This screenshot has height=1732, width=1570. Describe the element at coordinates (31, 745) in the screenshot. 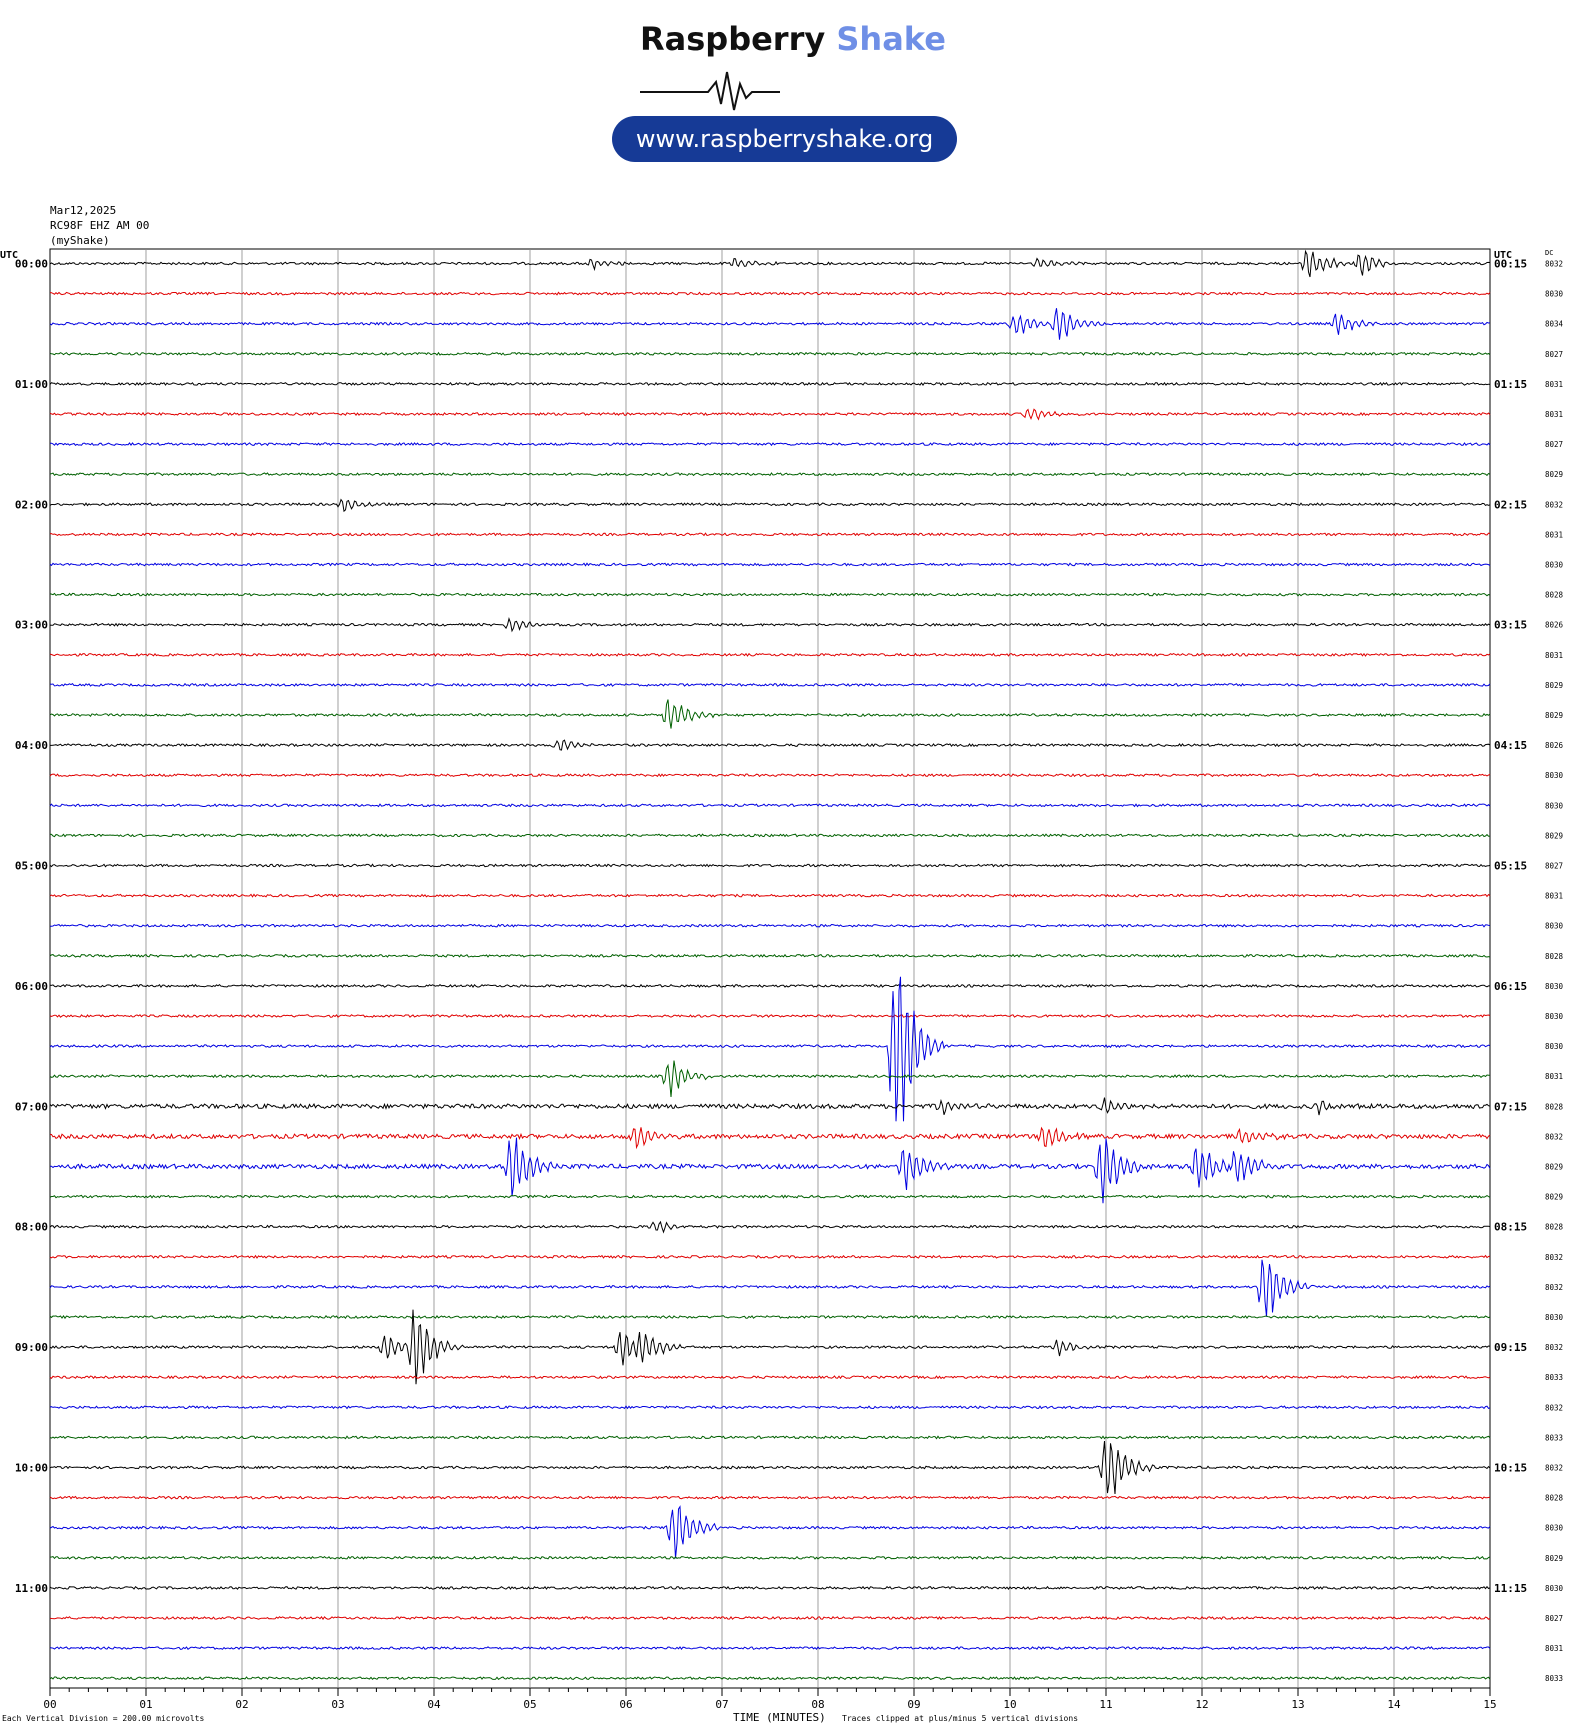

I see `row-label-left: 04:00` at that location.